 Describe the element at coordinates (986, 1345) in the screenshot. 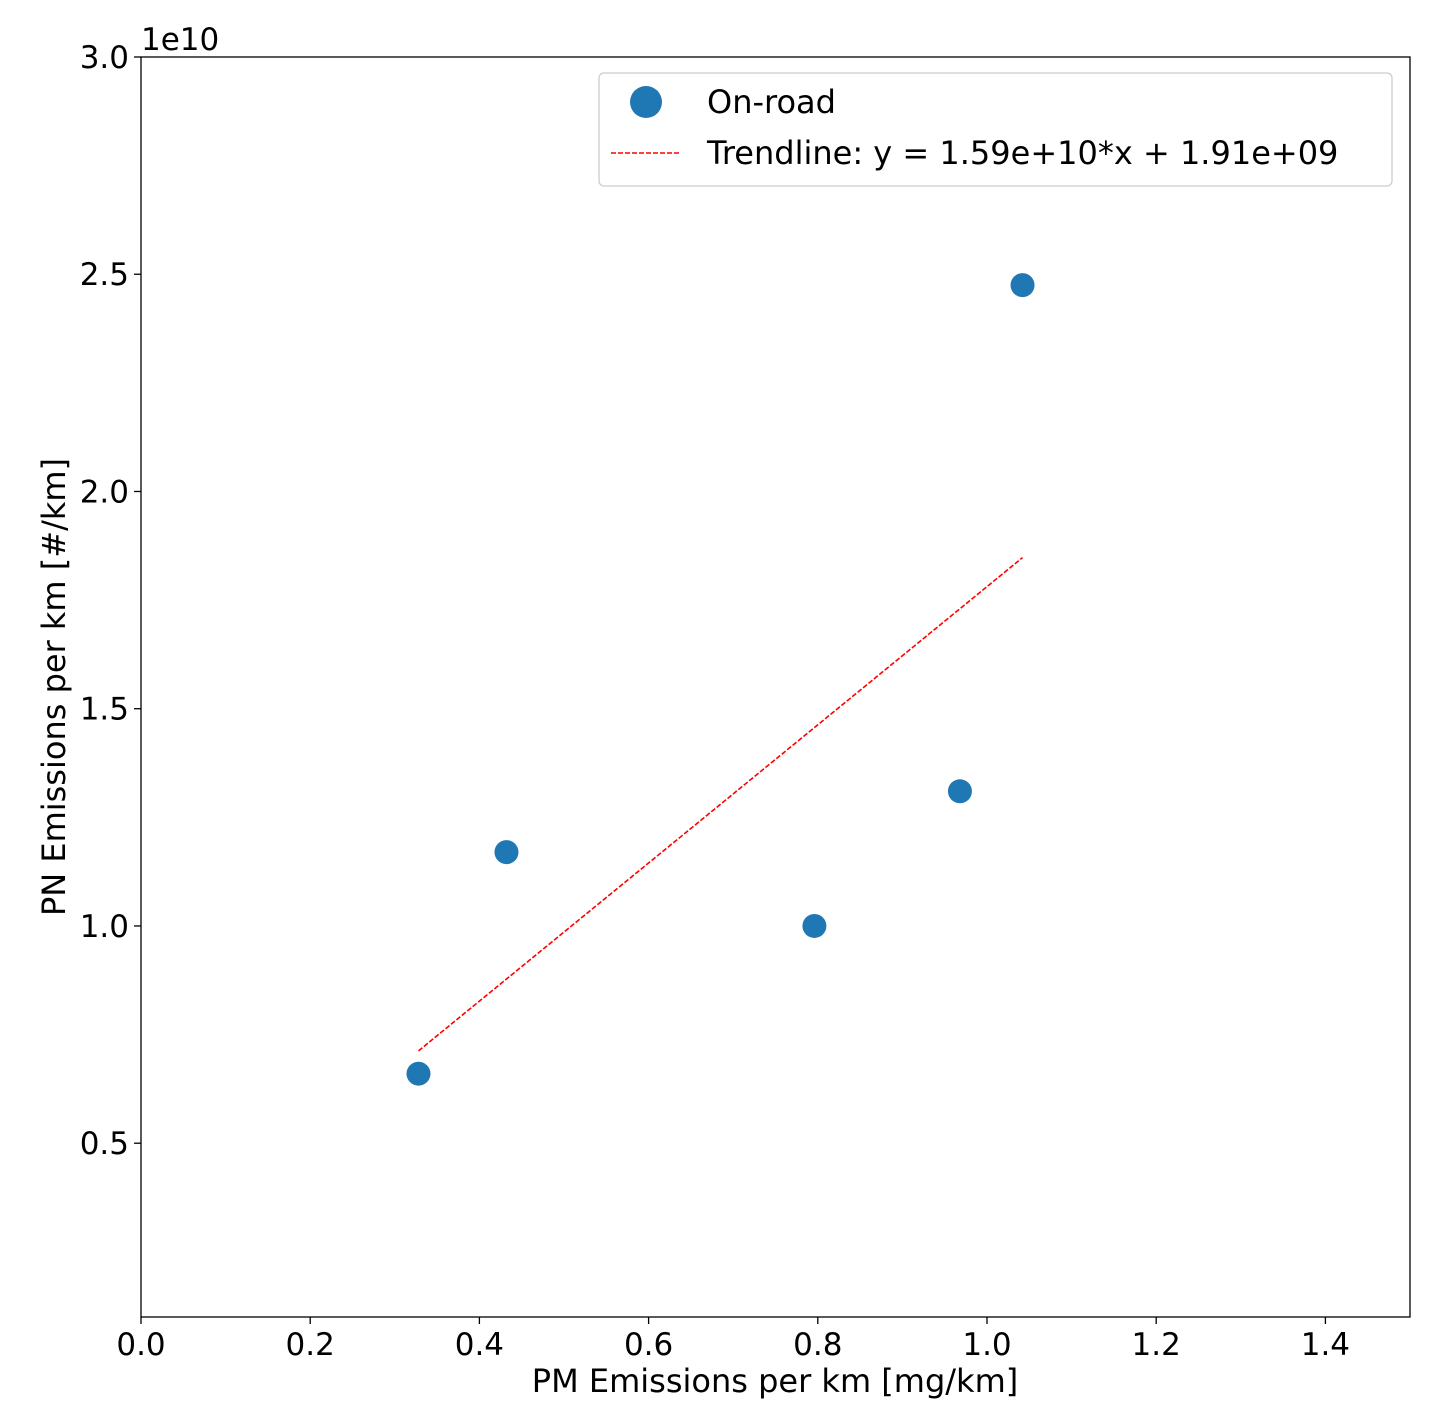

I see `x-tick-label: 1.0` at that location.